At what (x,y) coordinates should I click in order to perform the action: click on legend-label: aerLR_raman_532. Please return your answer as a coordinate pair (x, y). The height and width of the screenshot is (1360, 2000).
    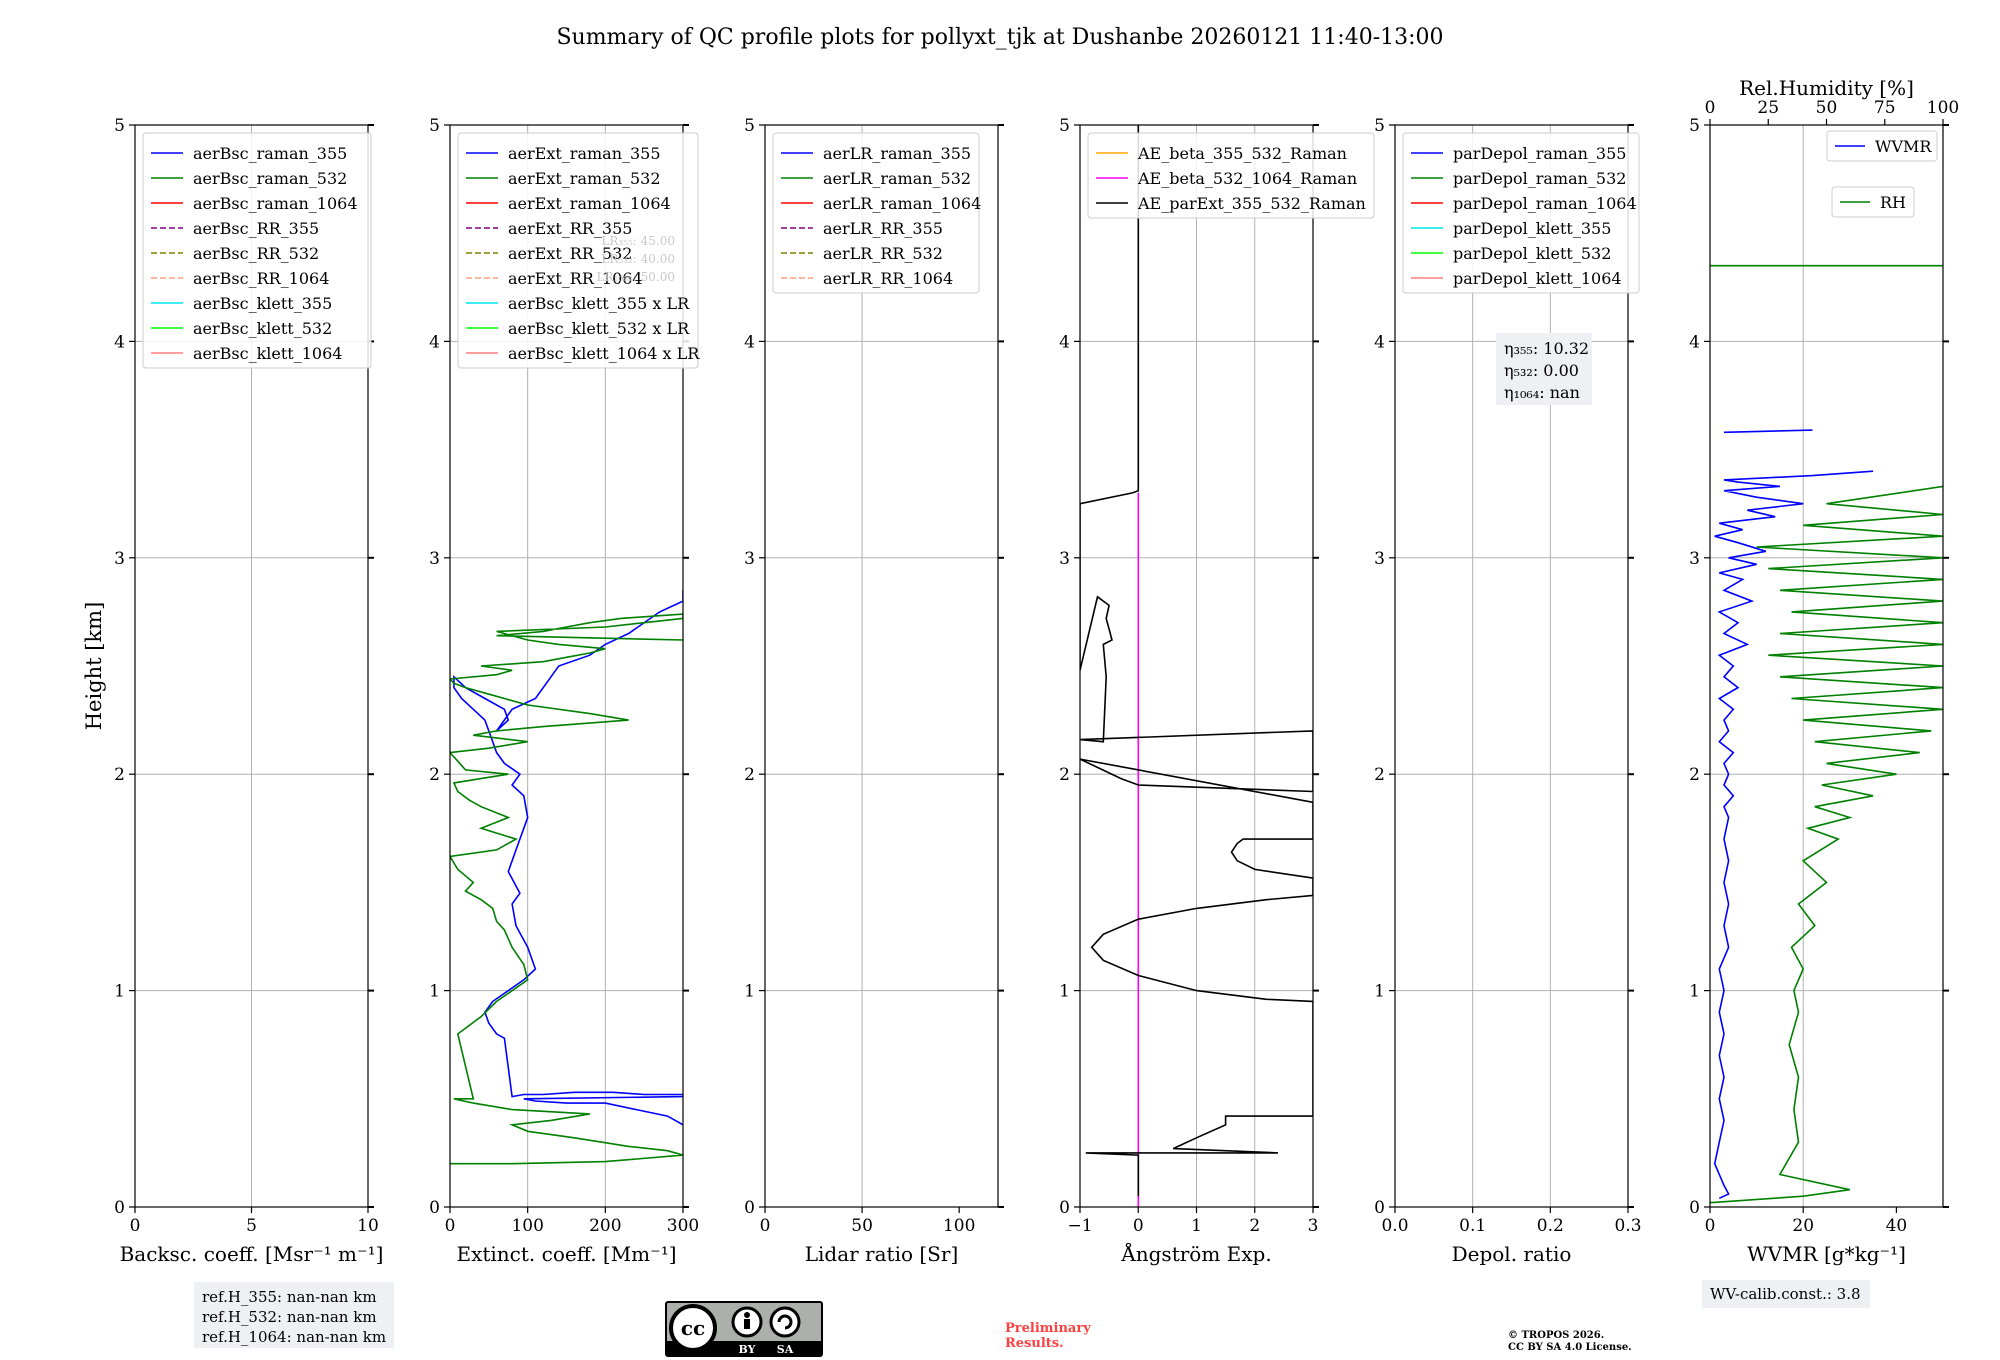
    Looking at the image, I should click on (897, 178).